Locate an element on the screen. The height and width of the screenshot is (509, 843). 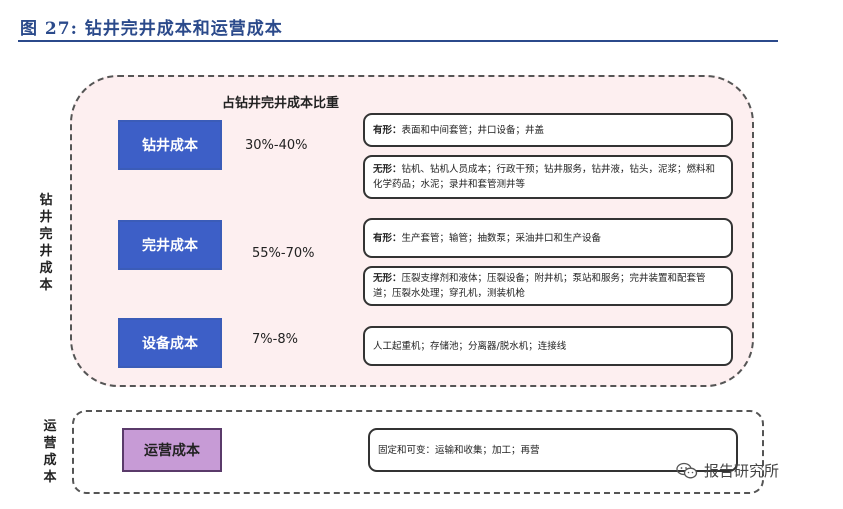
detail-drilling-tangible: 有形：表面和中间套管；井口设备；井盖 is located at coordinates (548, 130).